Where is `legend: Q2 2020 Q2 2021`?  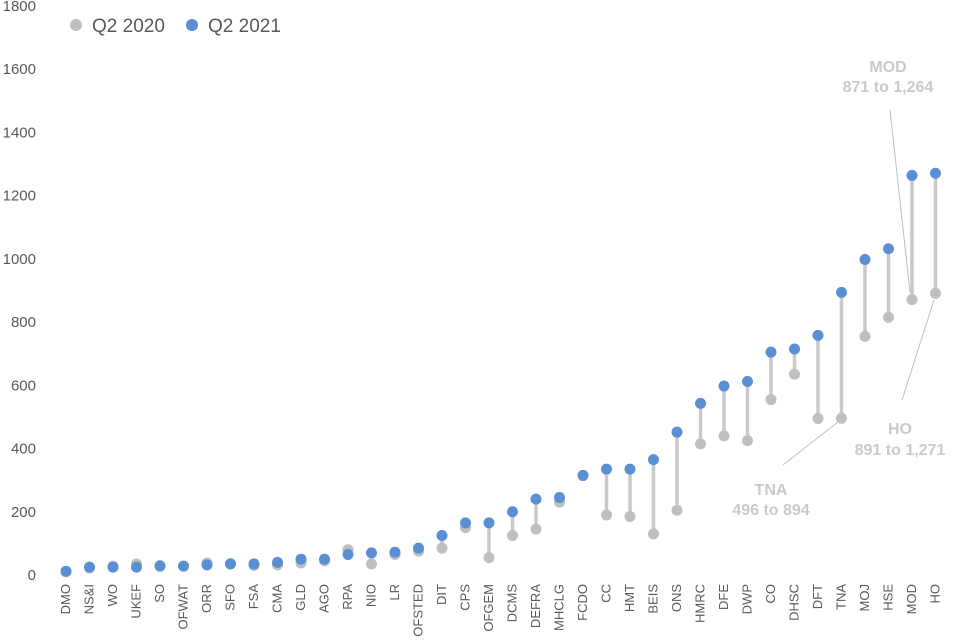
legend: Q2 2020 Q2 2021 is located at coordinates (175, 26).